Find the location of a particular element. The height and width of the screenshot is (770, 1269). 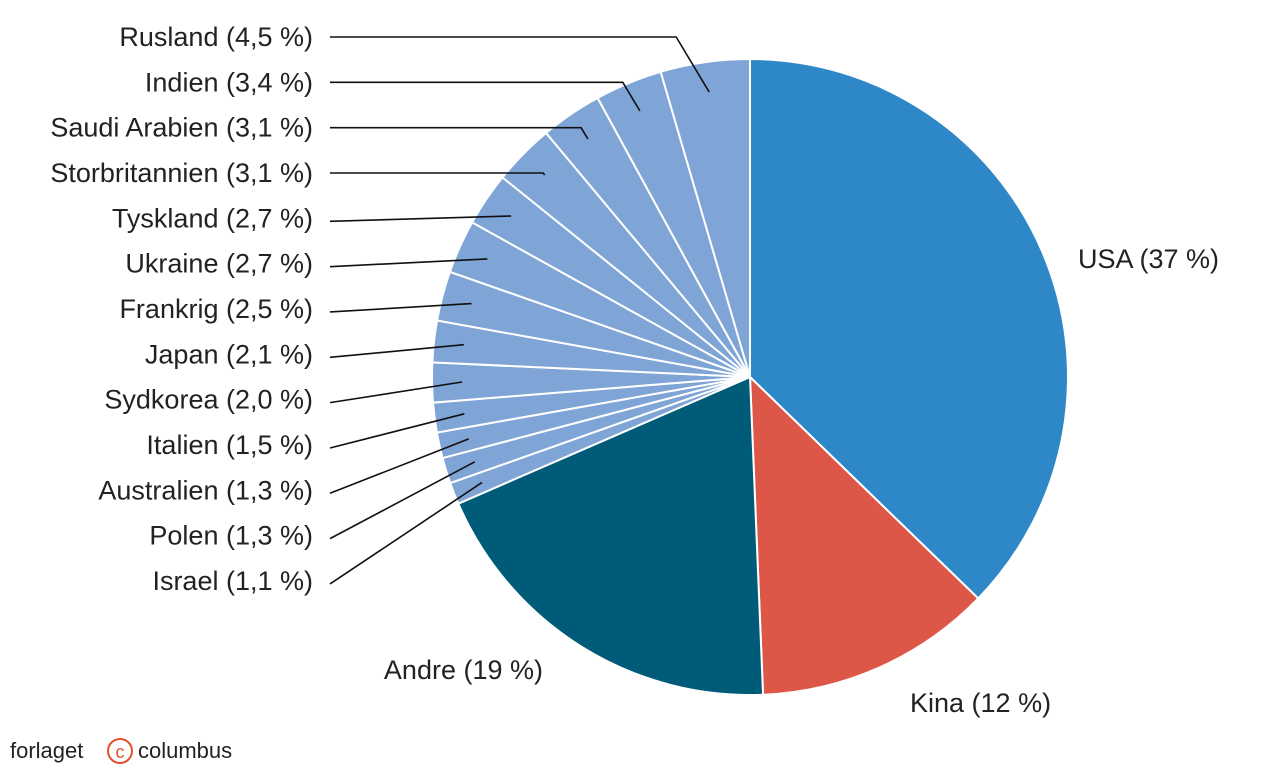

leader-polen is located at coordinates (402, 500).